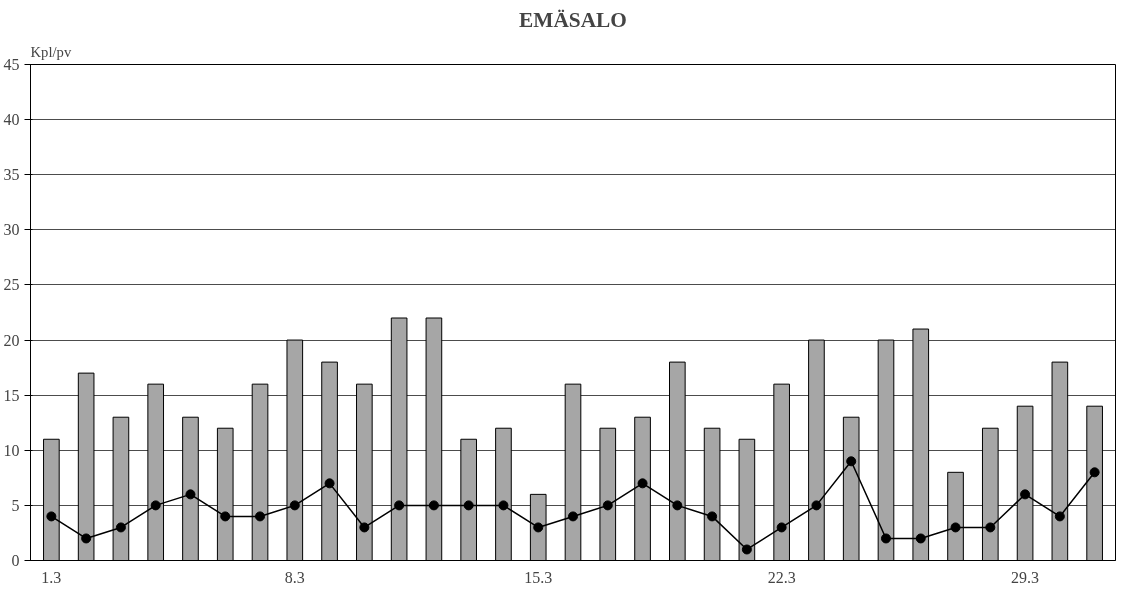 This screenshot has width=1133, height=597. Describe the element at coordinates (51, 577) in the screenshot. I see `x-tick-label: 1.3` at that location.